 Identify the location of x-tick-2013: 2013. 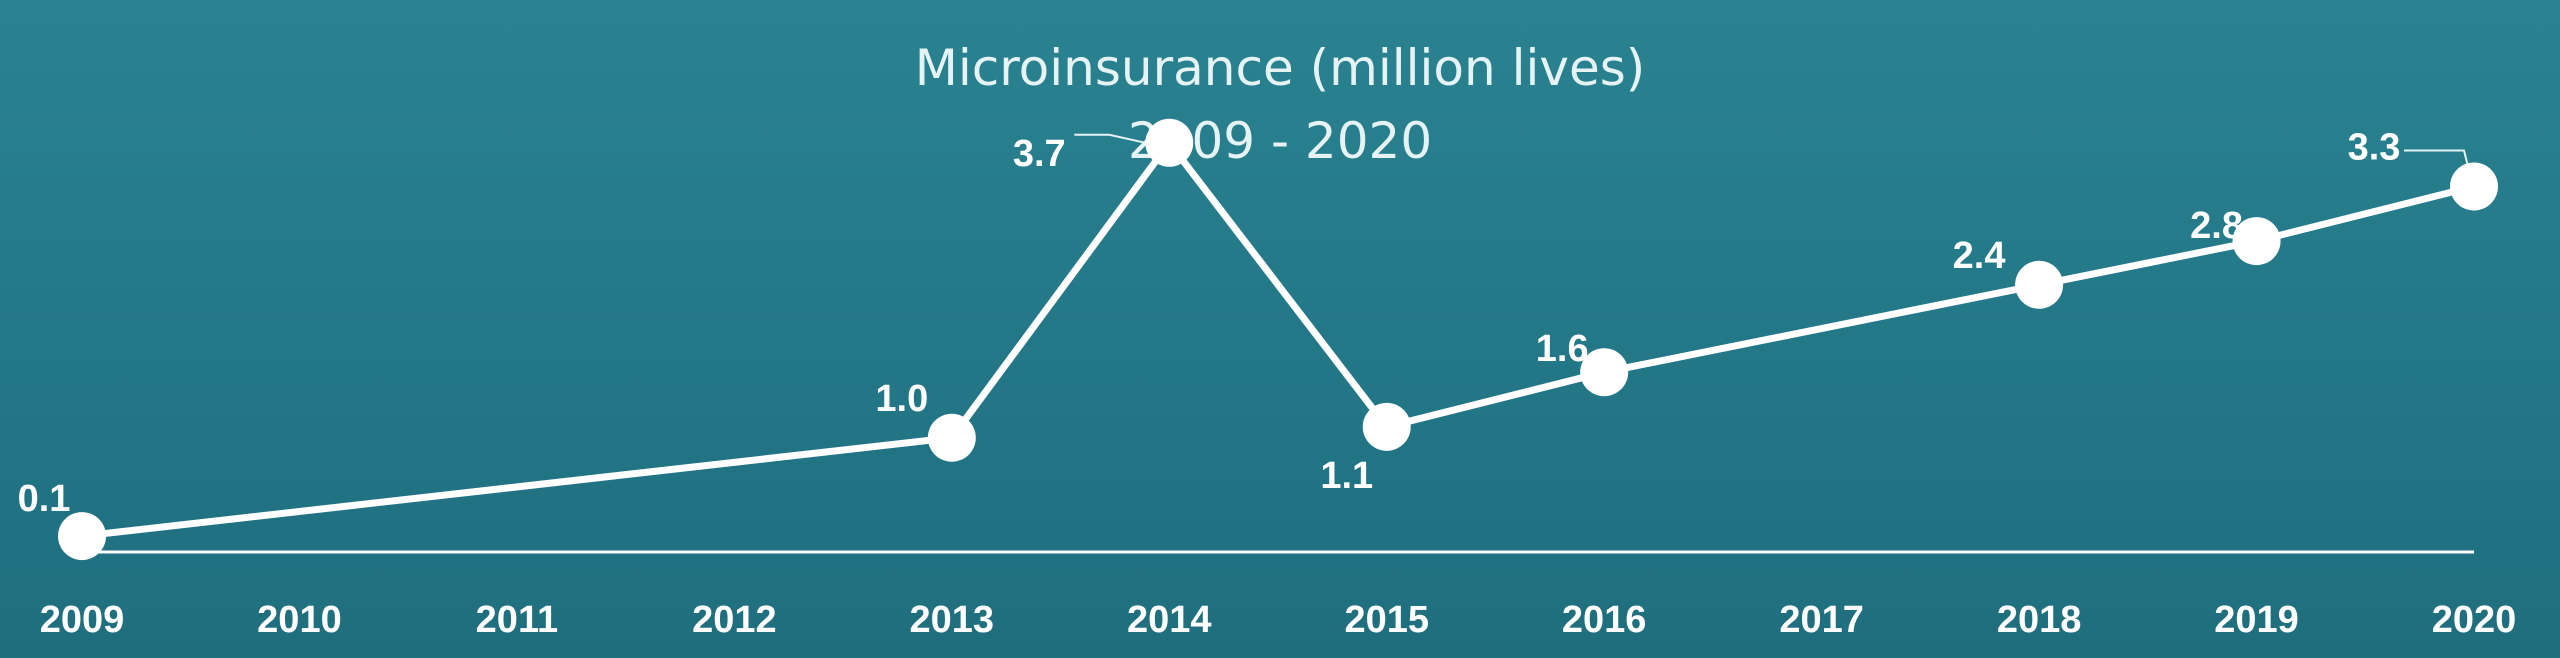
(952, 620).